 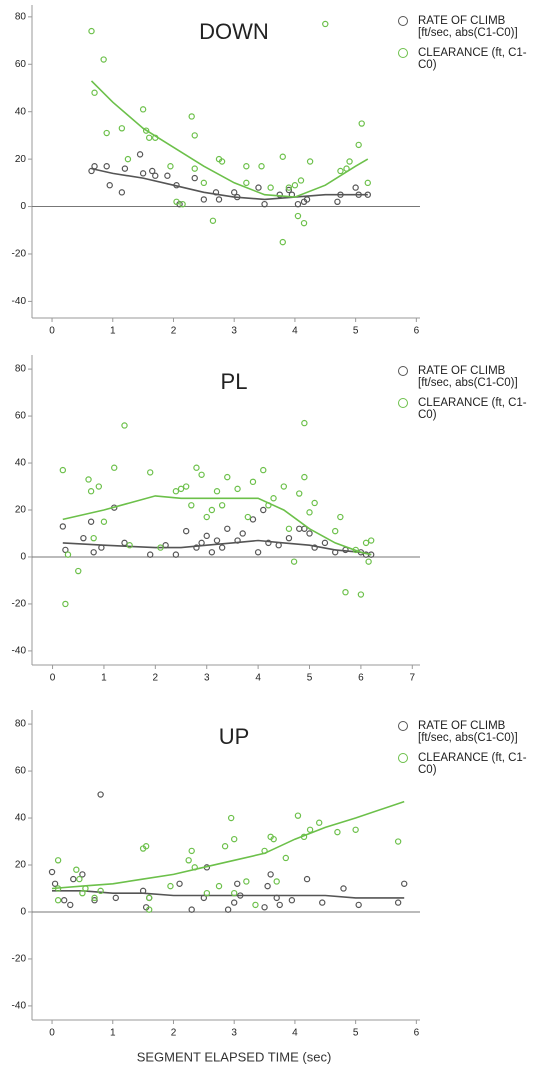 What do you see at coordinates (258, 678) in the screenshot?
I see `x-tick-label: 4` at bounding box center [258, 678].